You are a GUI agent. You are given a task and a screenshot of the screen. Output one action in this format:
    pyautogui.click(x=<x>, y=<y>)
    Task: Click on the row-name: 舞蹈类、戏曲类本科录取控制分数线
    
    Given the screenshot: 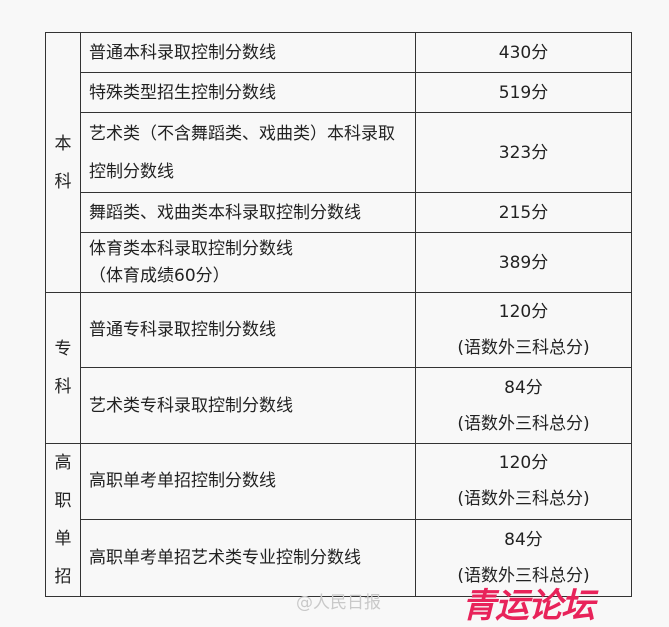 What is the action you would take?
    pyautogui.click(x=248, y=212)
    